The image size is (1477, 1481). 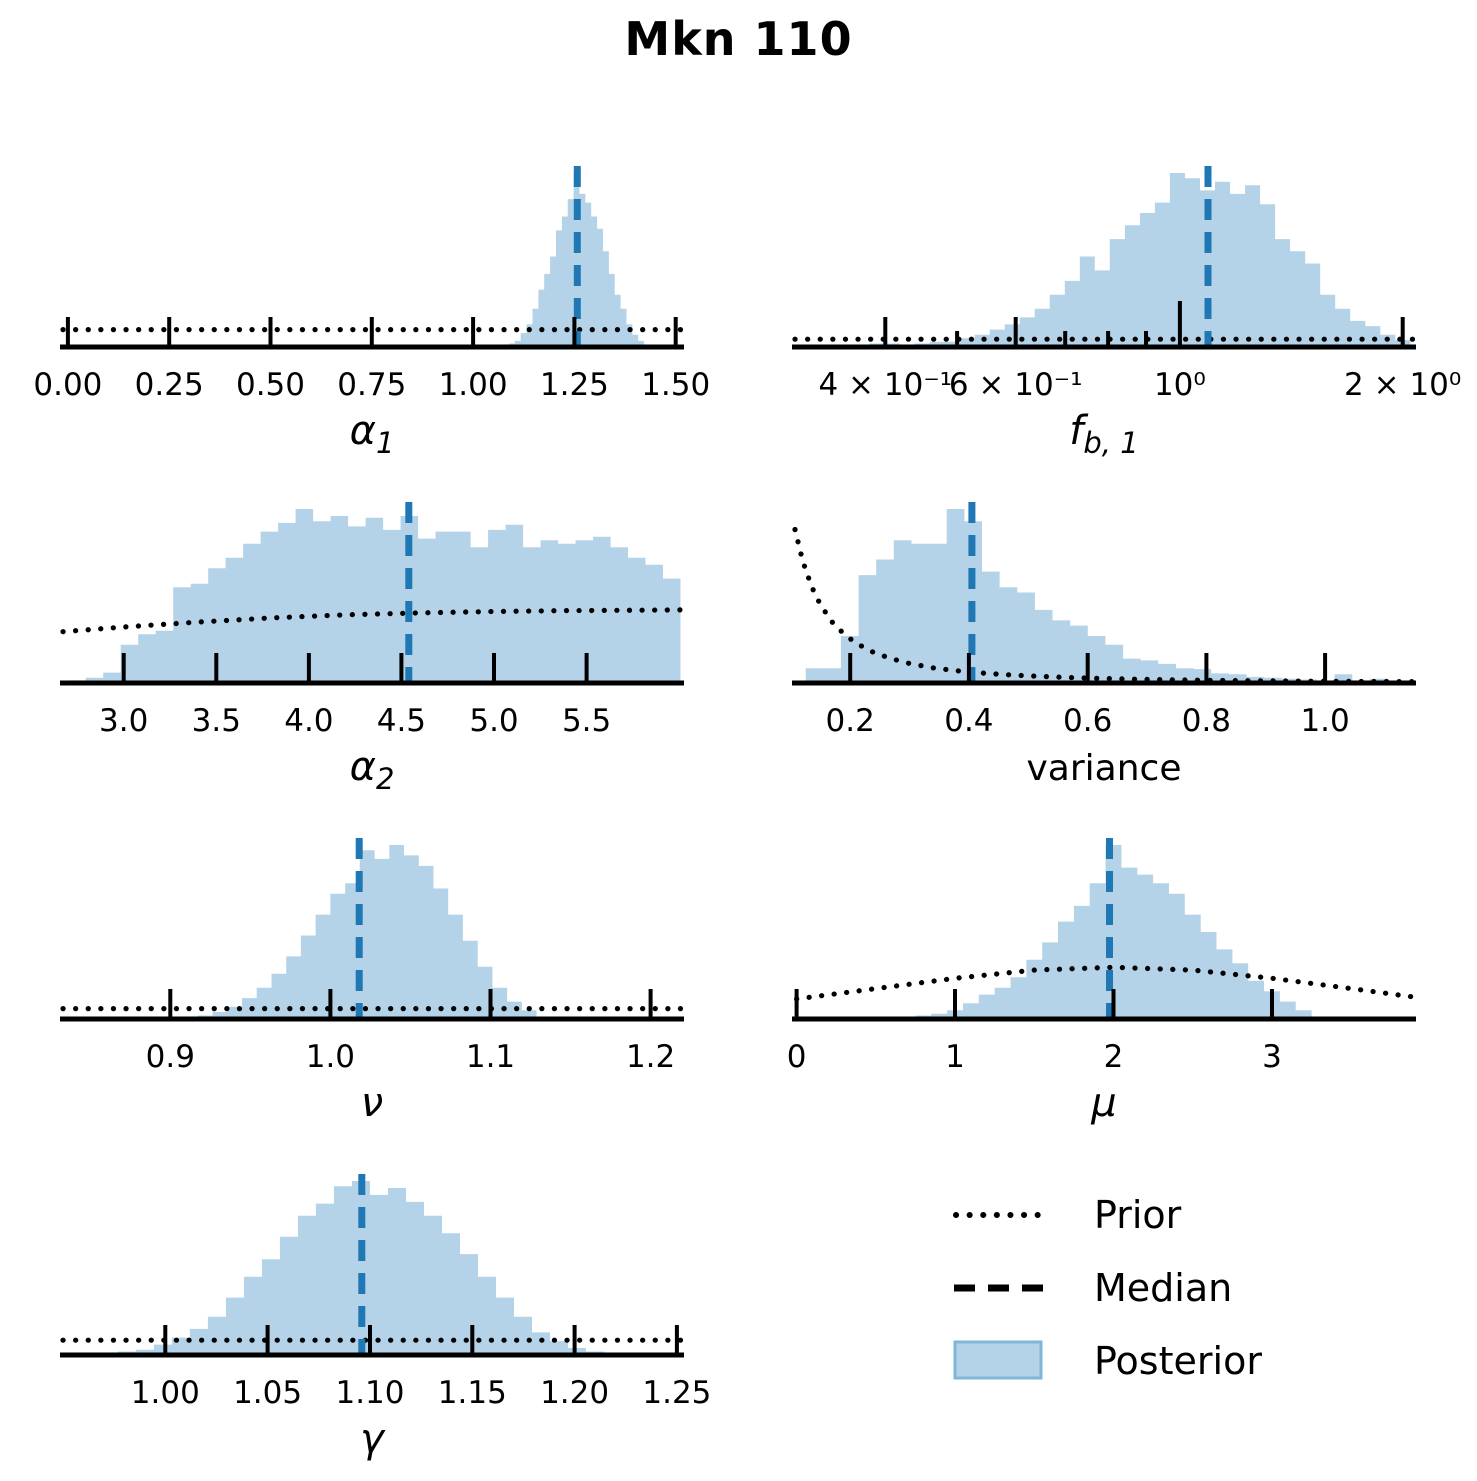 I want to click on x-tick-label: 6 × 10⁻¹, so click(x=1016, y=385).